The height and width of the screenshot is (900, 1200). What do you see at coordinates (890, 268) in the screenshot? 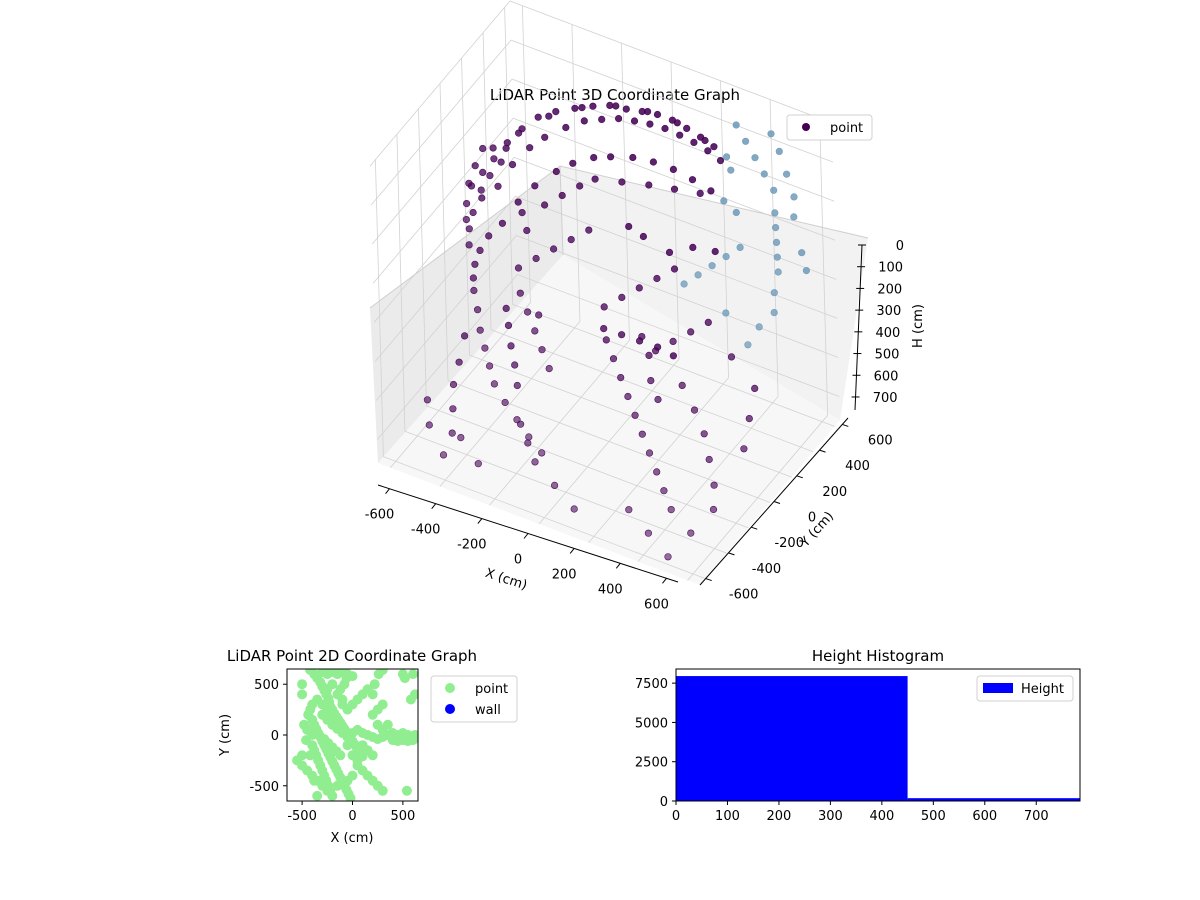
I see `z-tick-label: 100` at bounding box center [890, 268].